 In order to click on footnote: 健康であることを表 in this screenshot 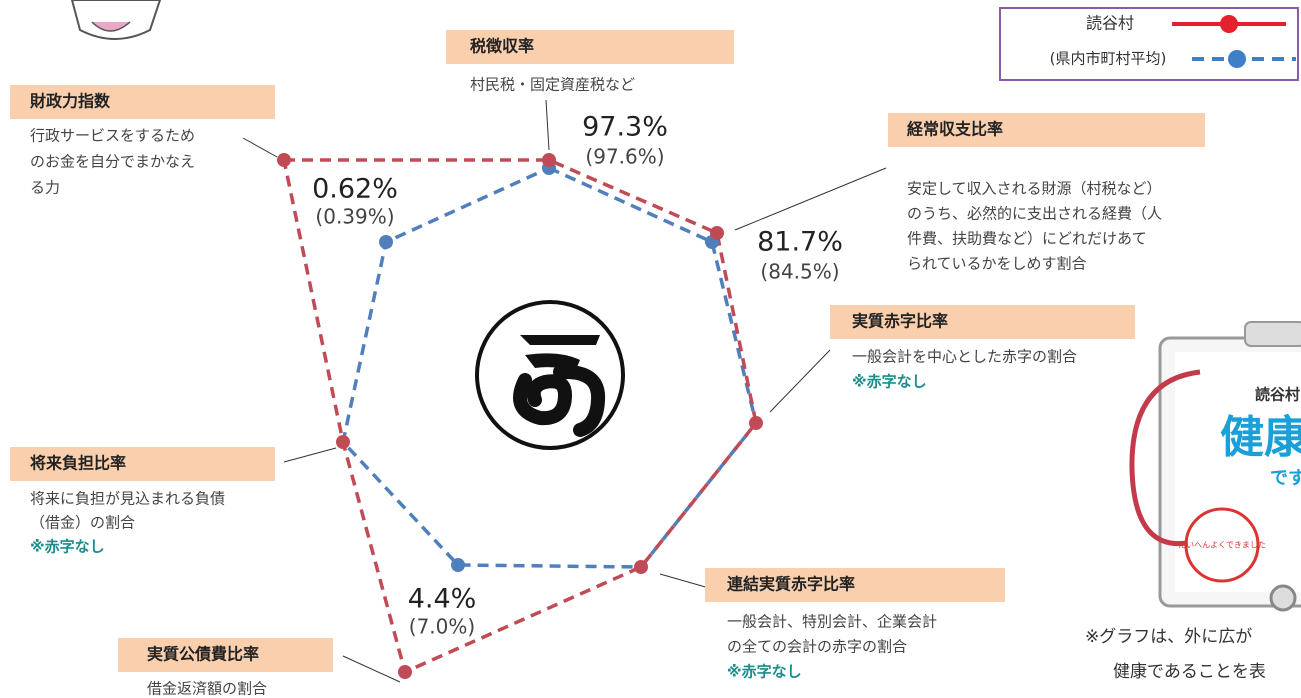, I will do `click(1189, 672)`.